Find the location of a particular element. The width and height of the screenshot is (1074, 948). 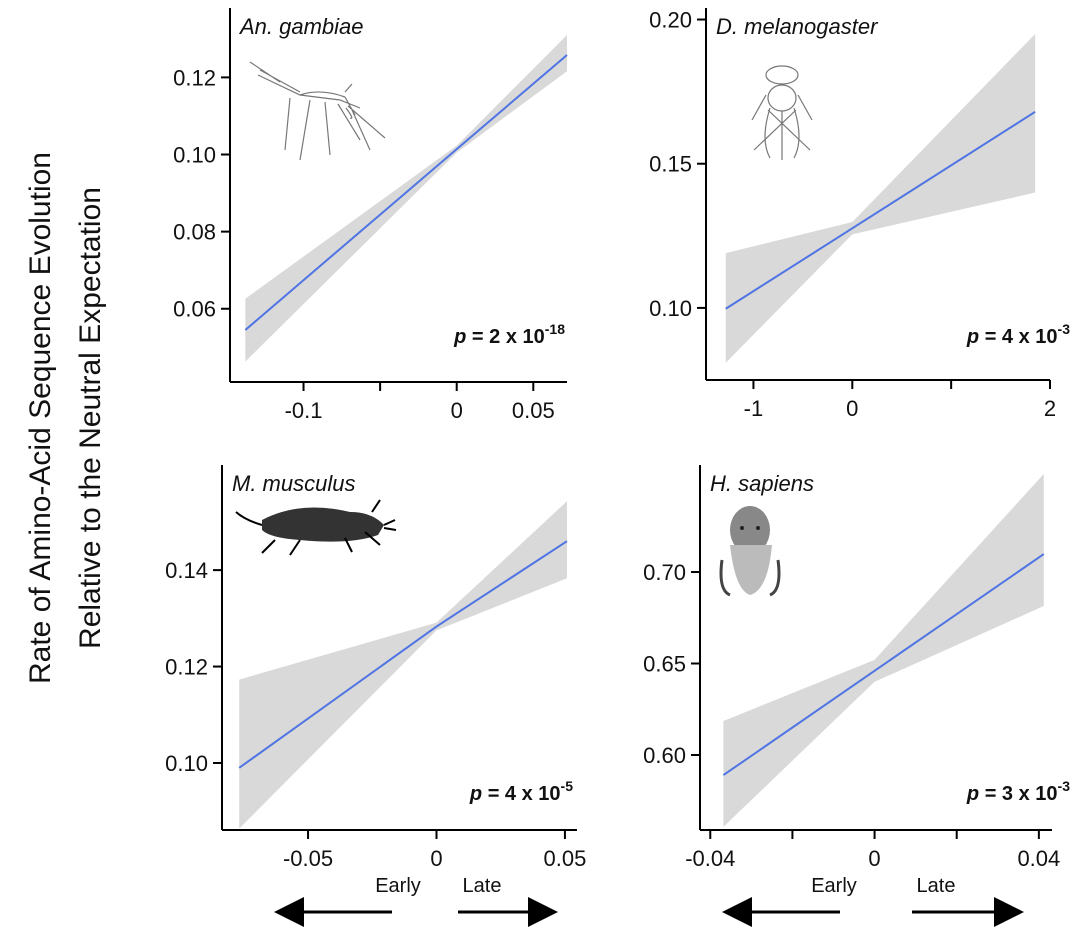

y-axis-label: Relative to the Neutral Expectation is located at coordinates (90, 418).